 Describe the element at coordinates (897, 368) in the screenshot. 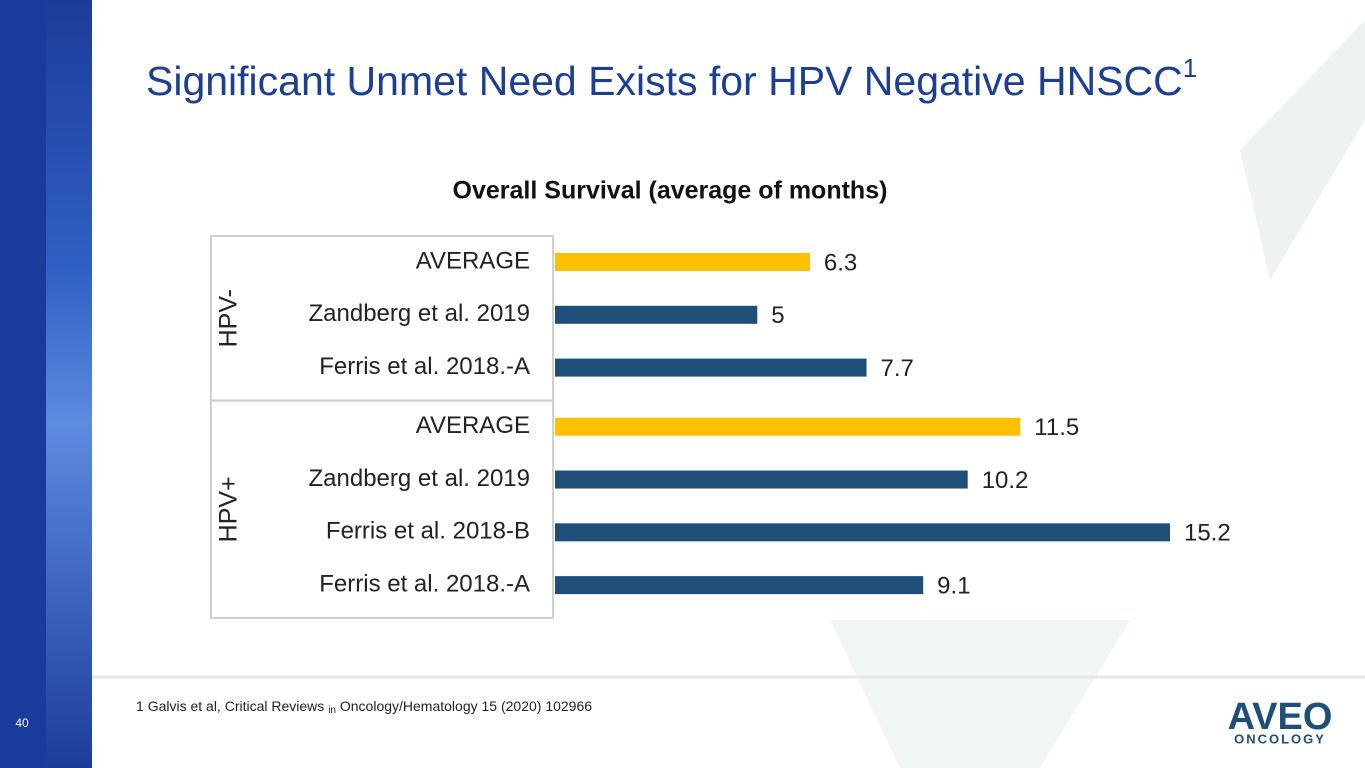

I see `value-label: 7.7` at that location.